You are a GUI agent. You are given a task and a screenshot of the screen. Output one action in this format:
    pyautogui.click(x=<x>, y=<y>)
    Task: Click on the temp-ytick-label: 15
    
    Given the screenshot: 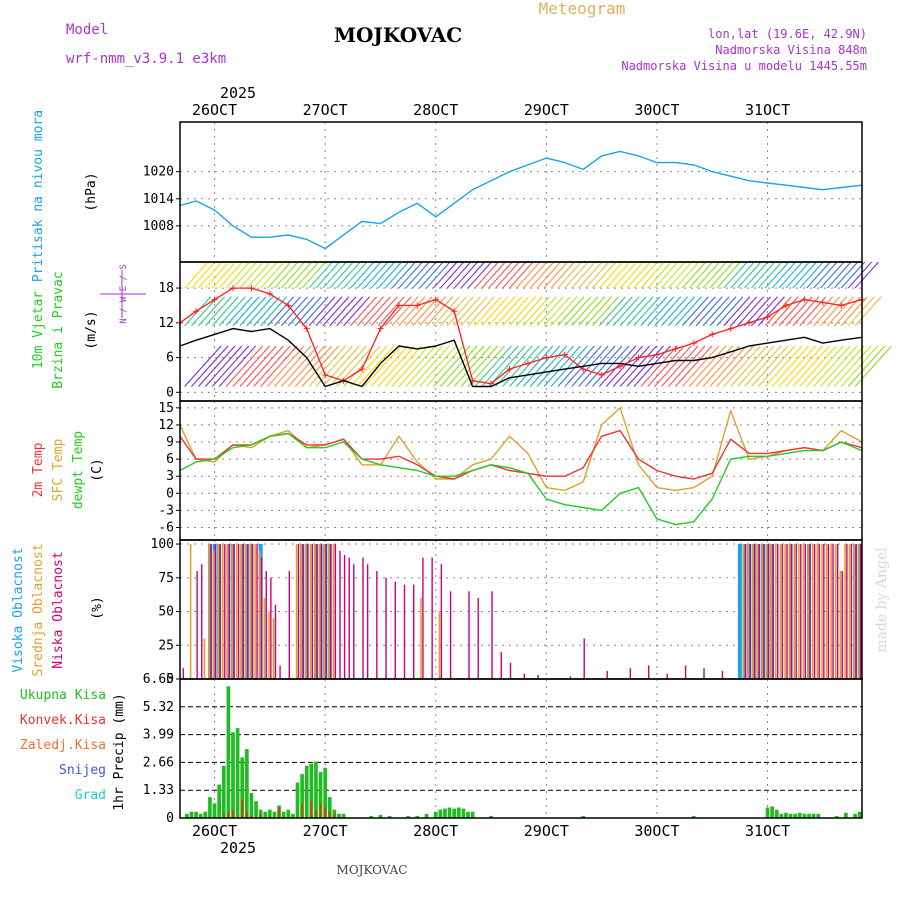 What is the action you would take?
    pyautogui.click(x=166, y=408)
    